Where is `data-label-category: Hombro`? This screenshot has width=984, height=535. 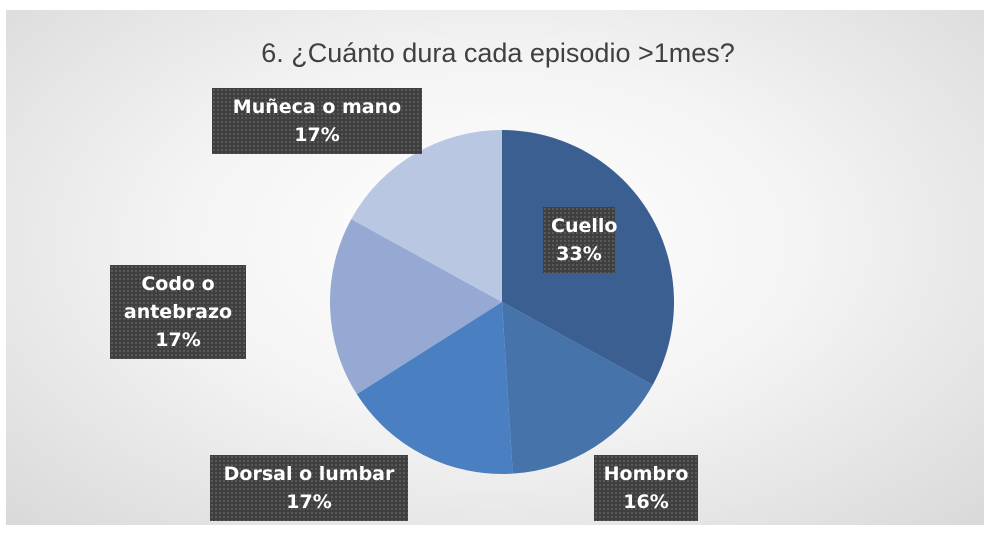
data-label-category: Hombro is located at coordinates (646, 474).